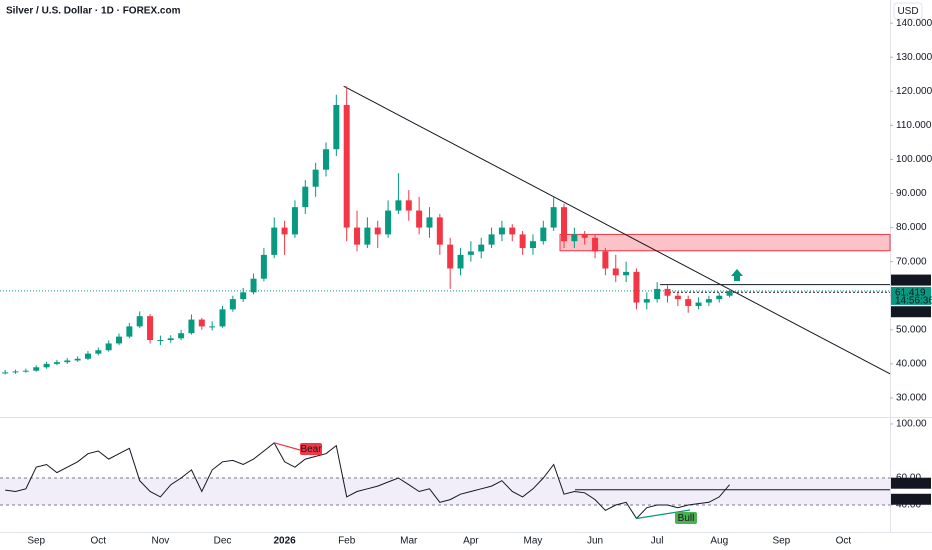 The image size is (932, 550). Describe the element at coordinates (911, 261) in the screenshot. I see `y-tick-label: 70.000` at that location.